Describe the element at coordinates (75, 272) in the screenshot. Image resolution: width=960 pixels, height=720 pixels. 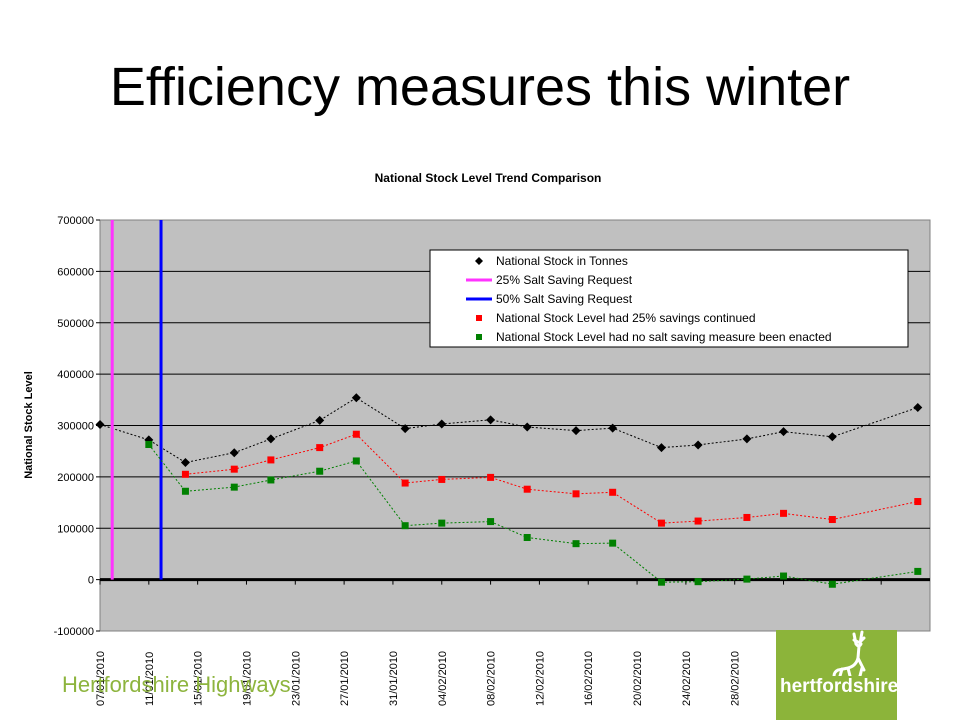
I see `y-tick-label: 600000` at that location.